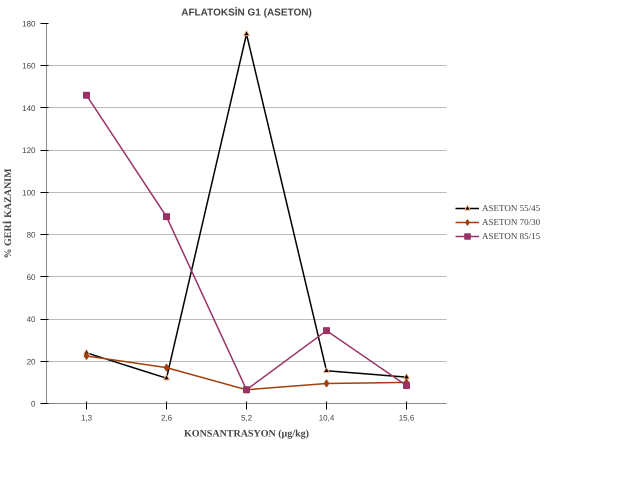 Image resolution: width=619 pixels, height=493 pixels. Describe the element at coordinates (406, 418) in the screenshot. I see `x-tick-label: 15,6` at that location.